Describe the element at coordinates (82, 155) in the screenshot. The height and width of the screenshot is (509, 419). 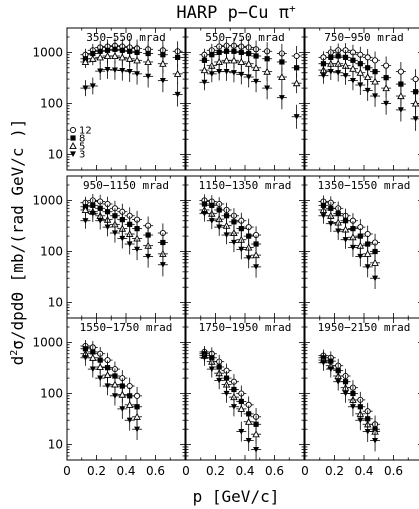
I see `legend-label: 3` at that location.